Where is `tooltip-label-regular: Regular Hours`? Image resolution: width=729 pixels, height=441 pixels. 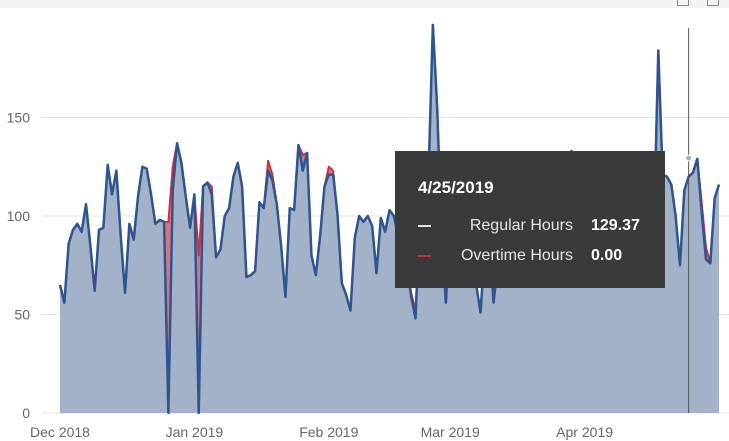 tooltip-label-regular: Regular Hours is located at coordinates (521, 225).